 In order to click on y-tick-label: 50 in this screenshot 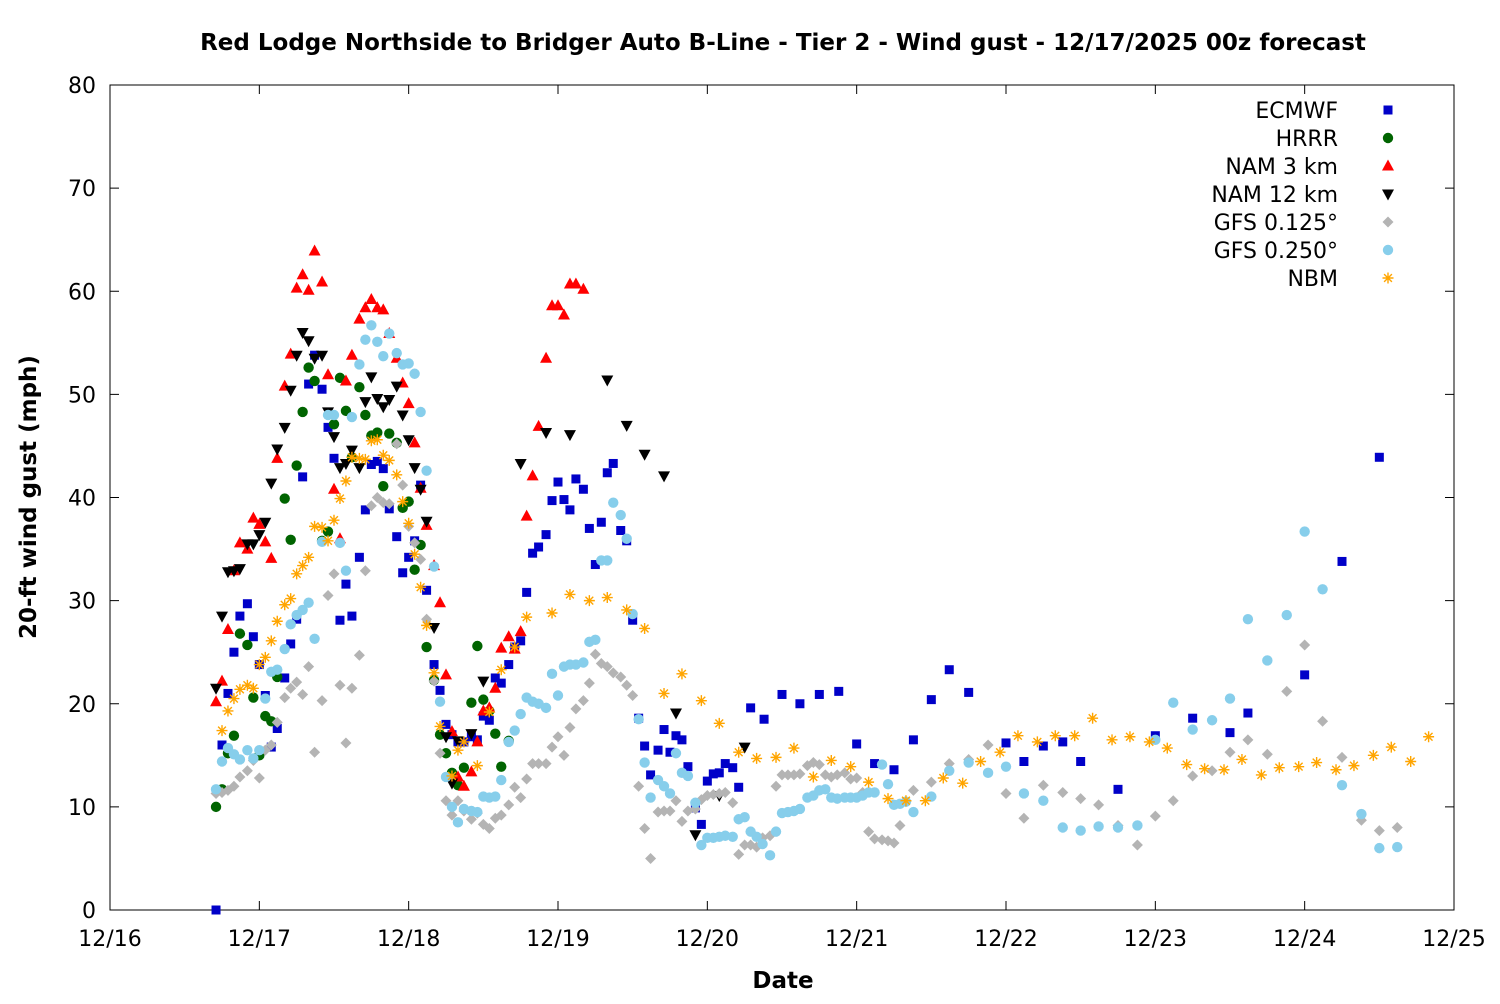, I will do `click(82, 395)`.